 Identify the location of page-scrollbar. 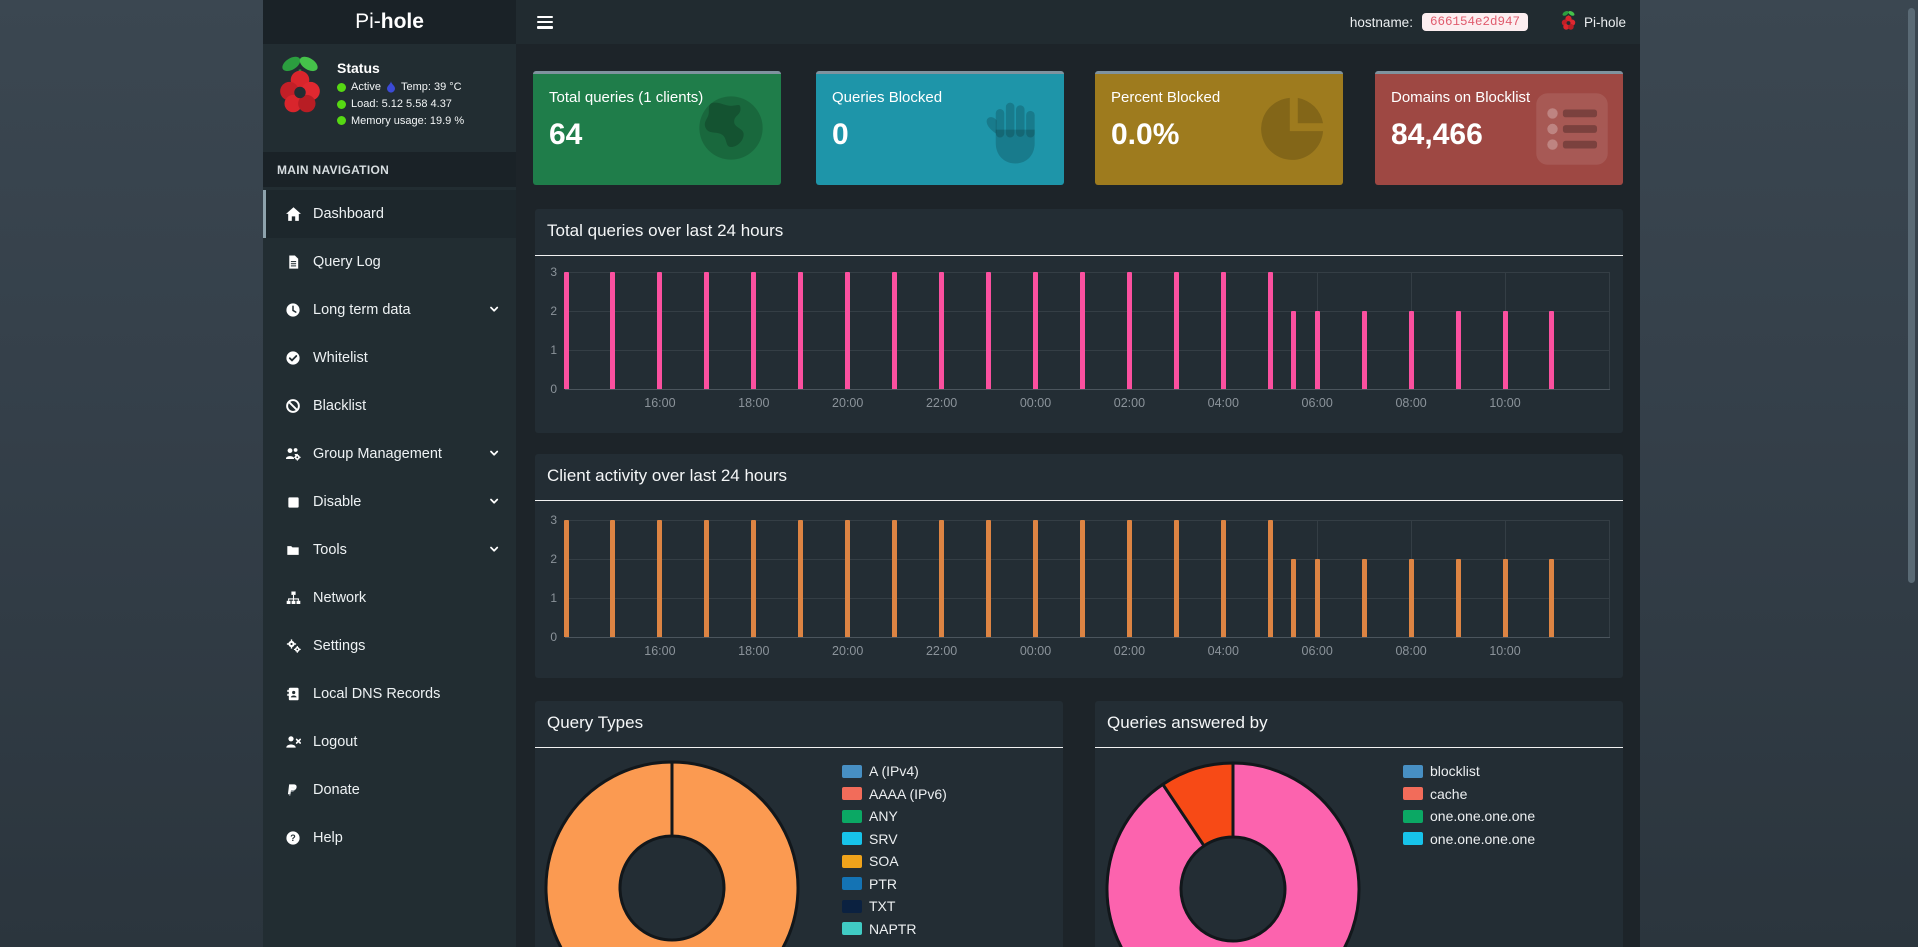
(1911, 295).